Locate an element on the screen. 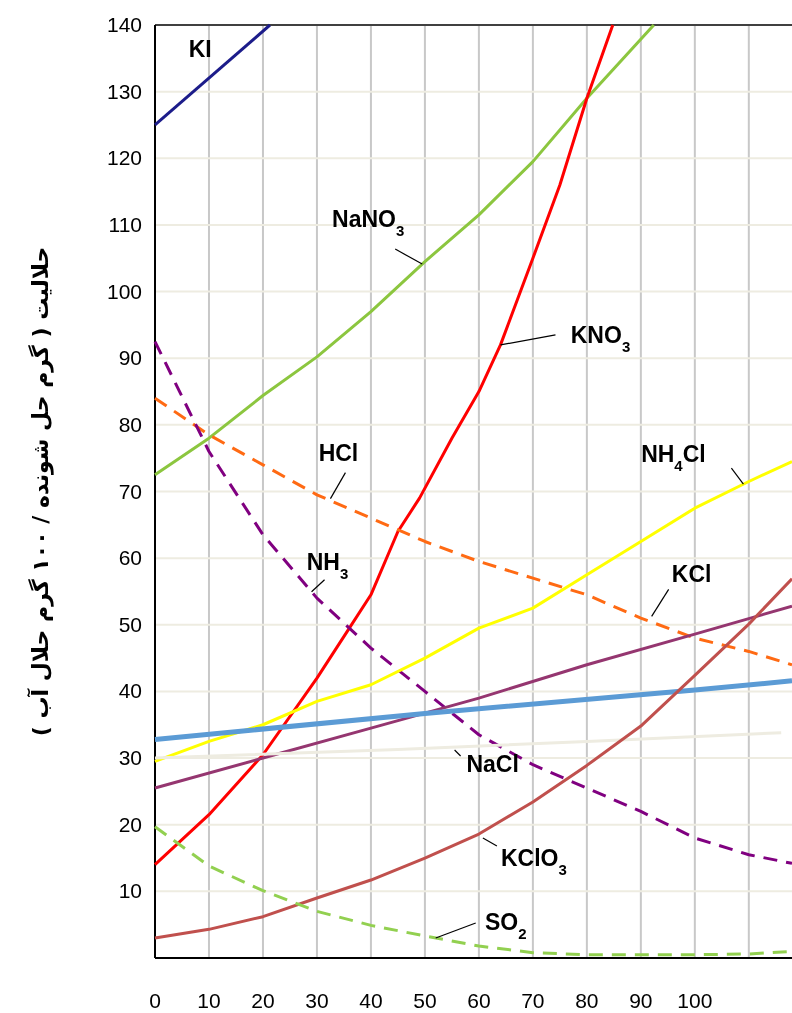 This screenshot has height=1013, width=792. x-tick-label: 30 is located at coordinates (317, 1000).